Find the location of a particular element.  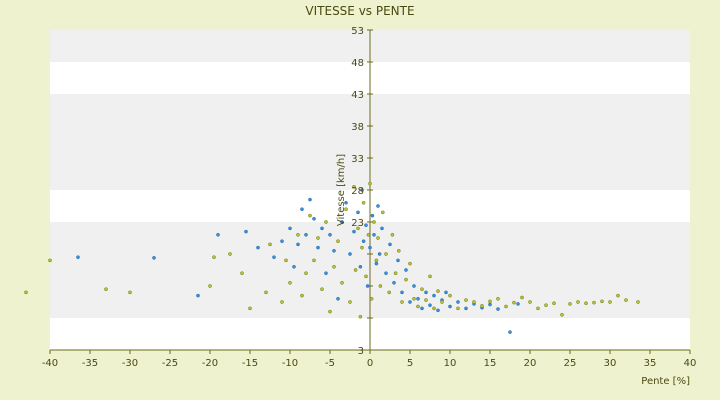

x-tick-label: 15 is located at coordinates (490, 363).